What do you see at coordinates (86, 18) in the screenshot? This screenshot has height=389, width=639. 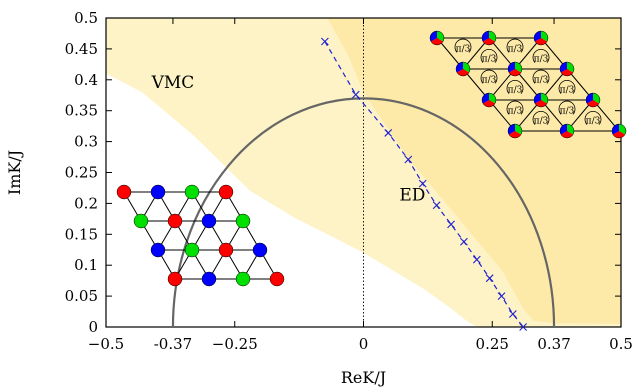 I see `y-tick-label: 0.5` at bounding box center [86, 18].